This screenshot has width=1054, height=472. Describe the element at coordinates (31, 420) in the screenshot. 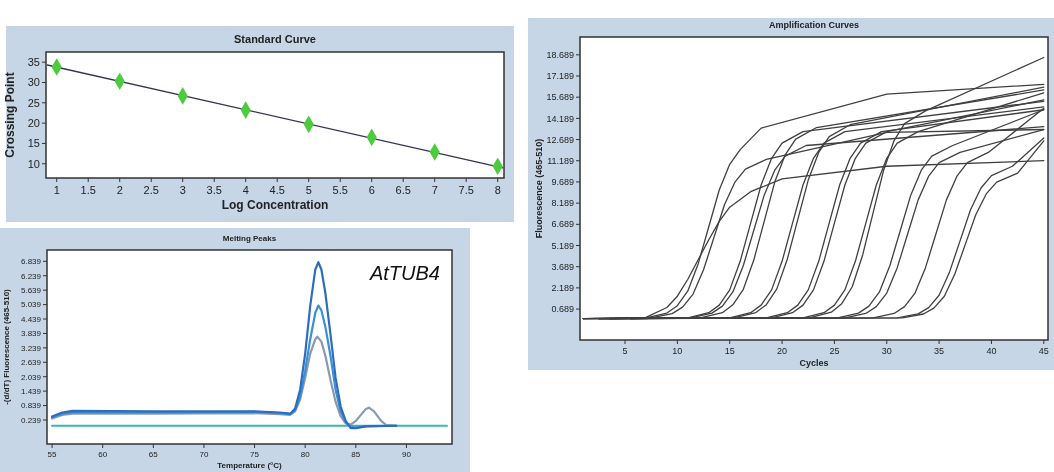

I see `y-tick-label: 0.239` at that location.